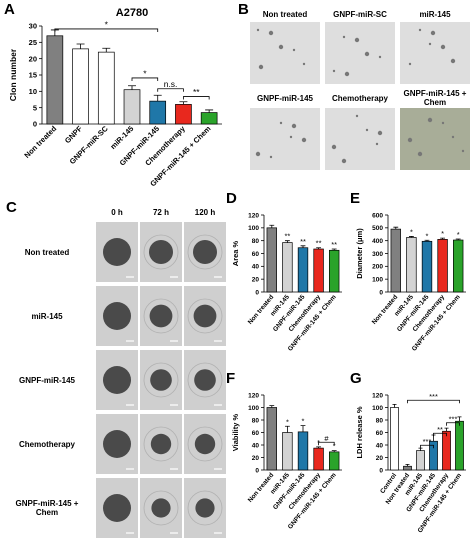 This screenshot has height=550, width=473. What do you see at coordinates (231, 198) in the screenshot?
I see `panel-letter: D` at bounding box center [231, 198].